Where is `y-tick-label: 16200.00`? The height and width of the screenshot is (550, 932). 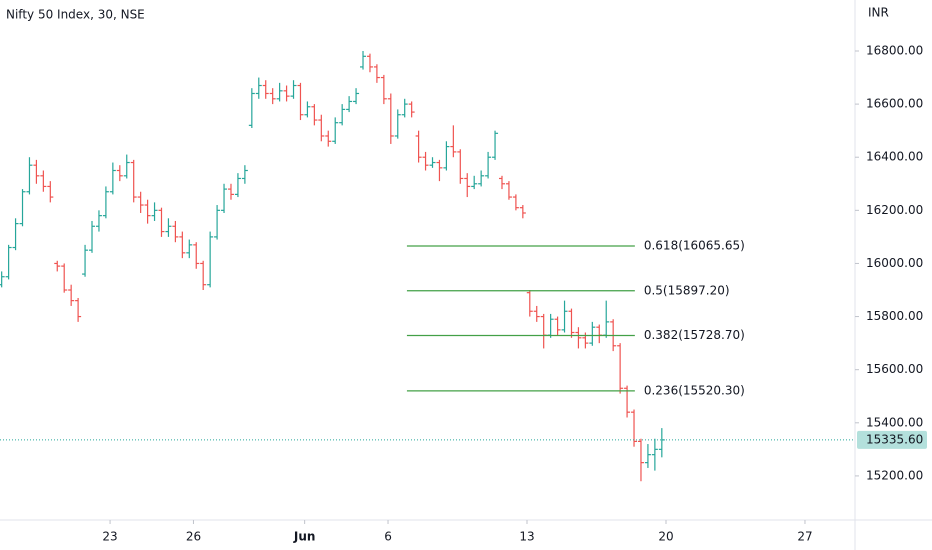 y-tick-label: 16200.00 is located at coordinates (894, 210).